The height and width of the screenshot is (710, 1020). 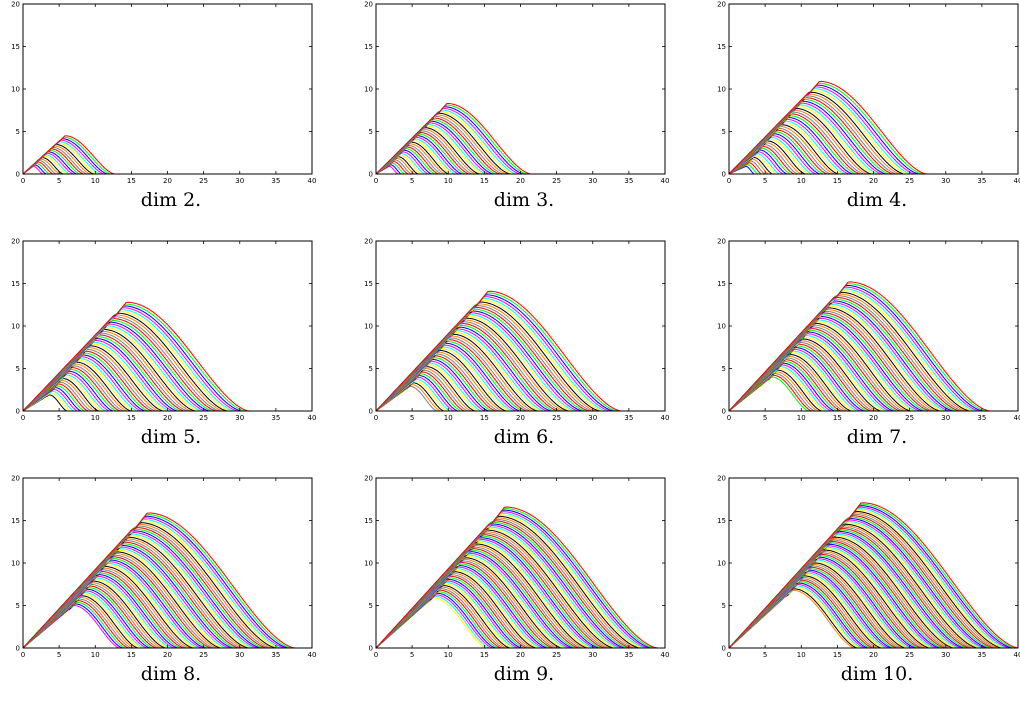 I want to click on panel-caption: dim 6., so click(x=524, y=437).